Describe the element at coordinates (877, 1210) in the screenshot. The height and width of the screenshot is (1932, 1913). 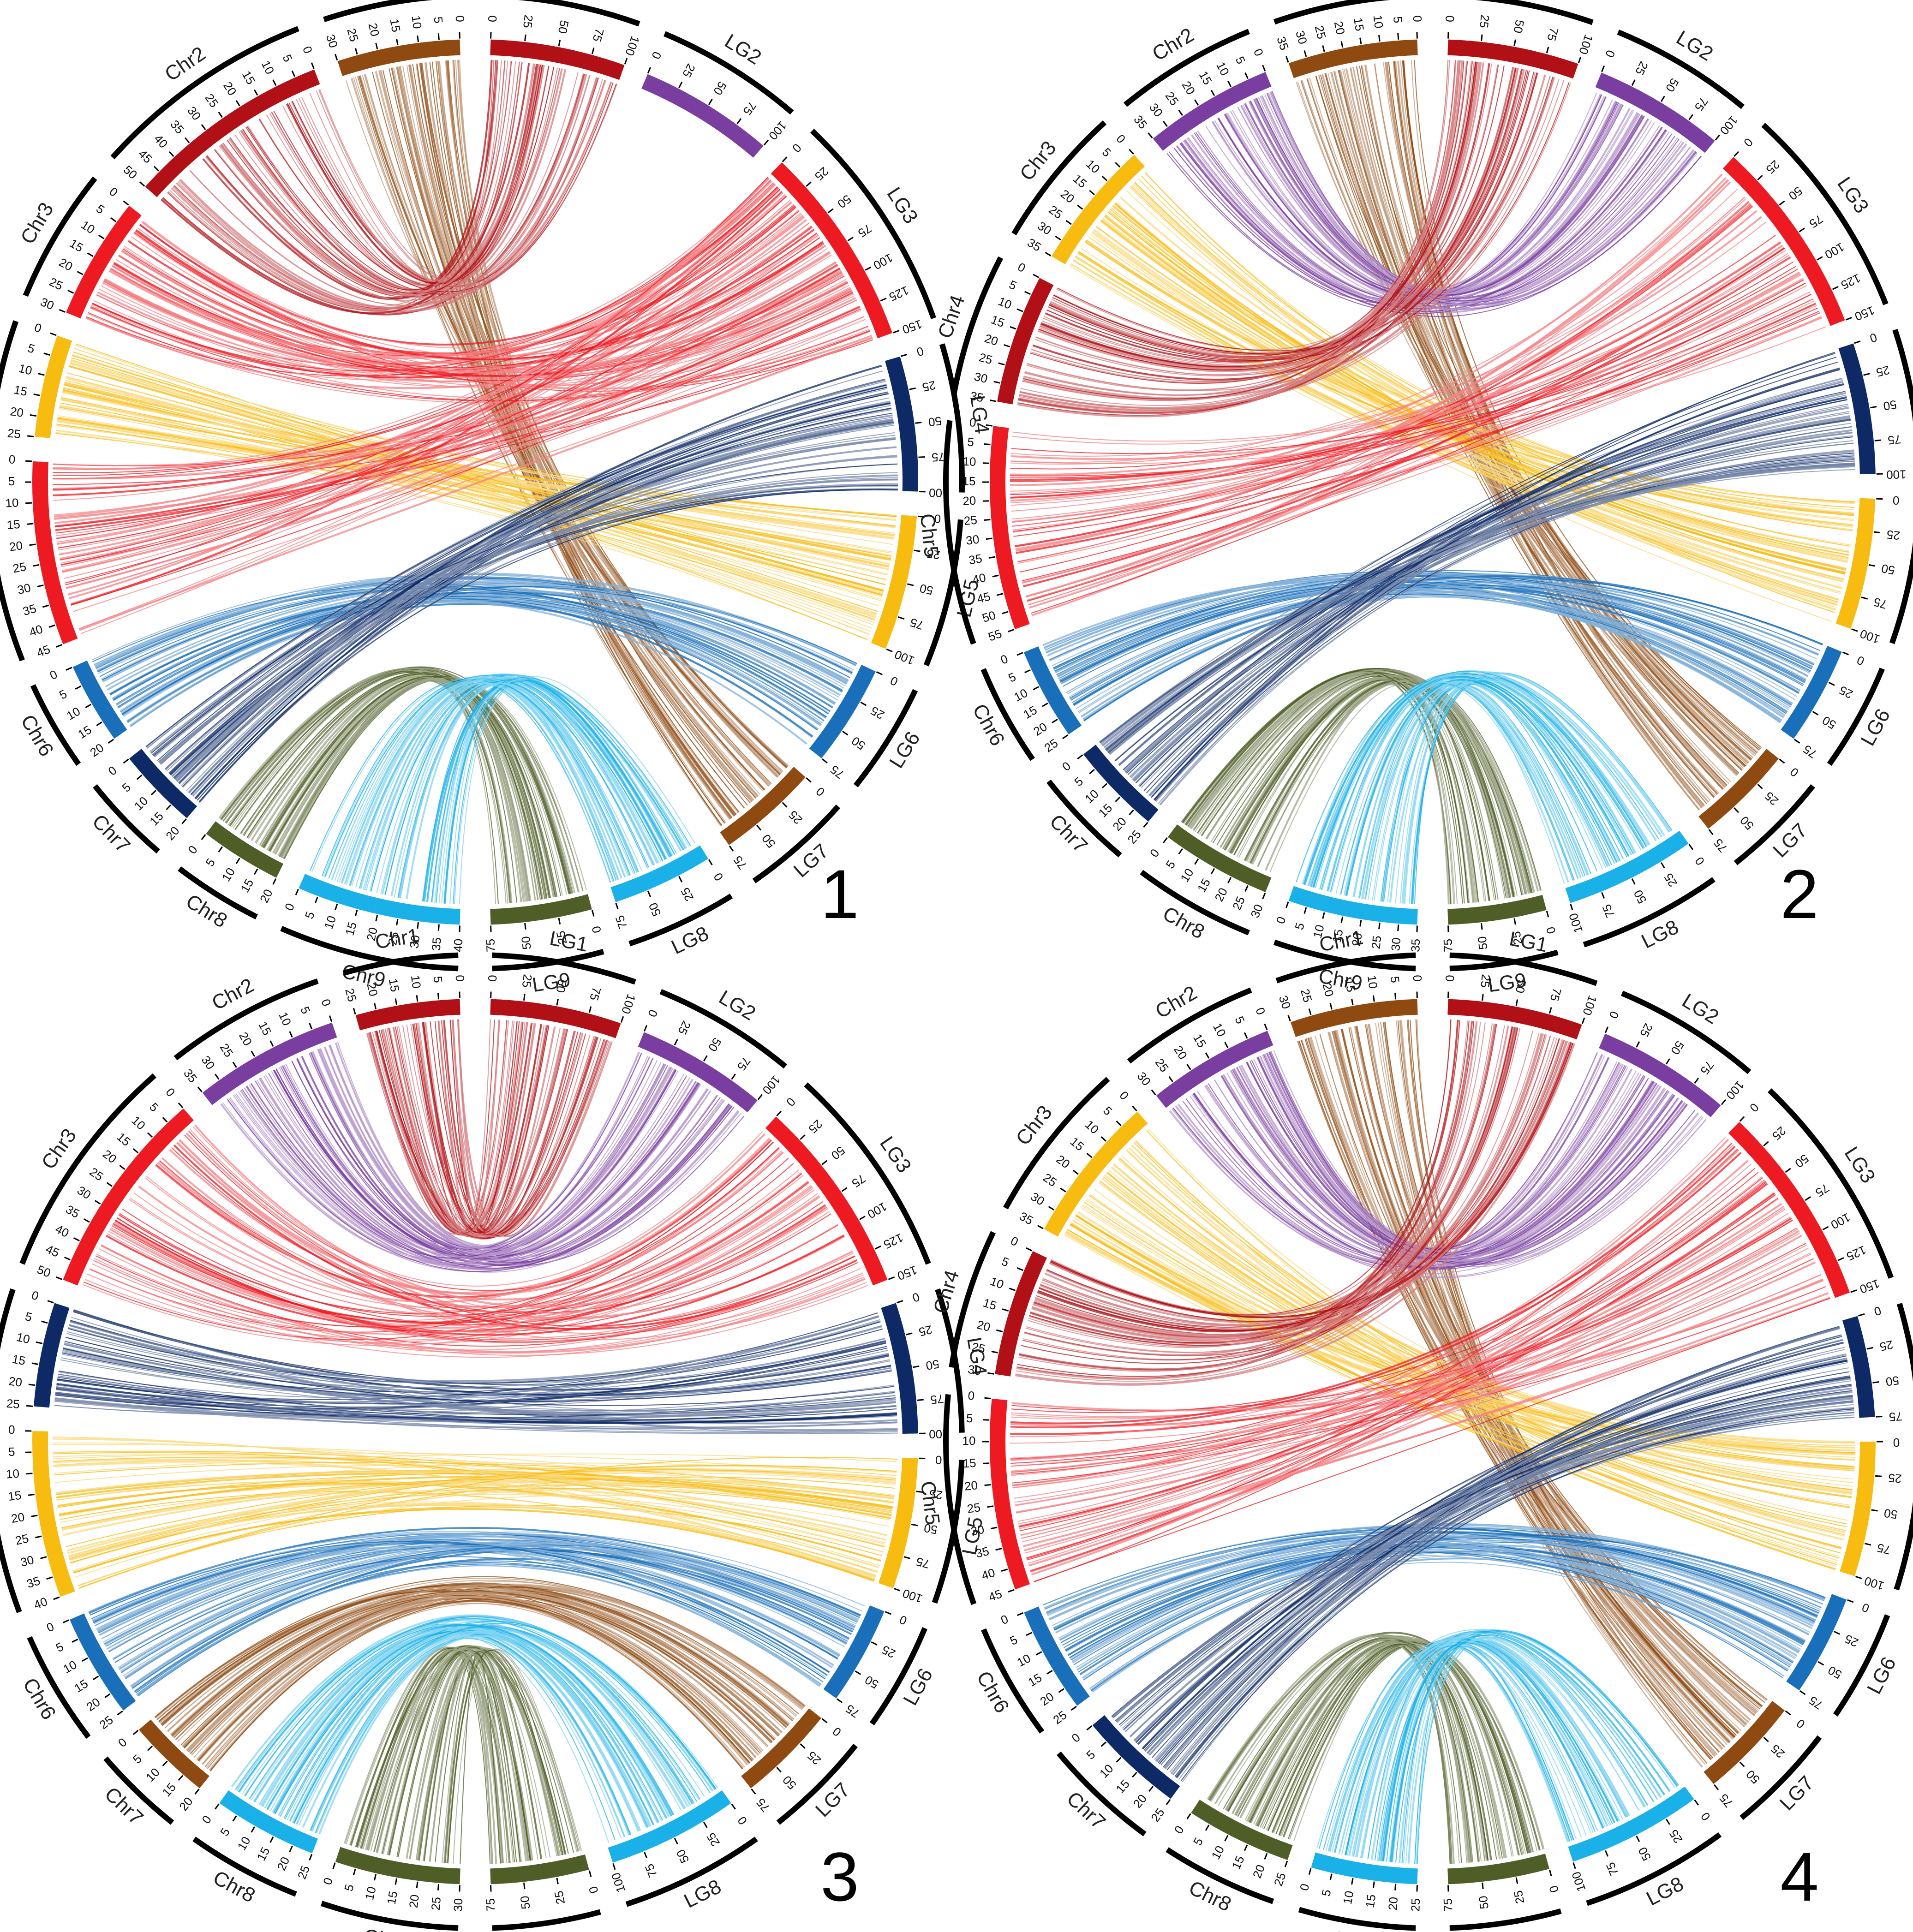
I see `tick-label: 100` at that location.